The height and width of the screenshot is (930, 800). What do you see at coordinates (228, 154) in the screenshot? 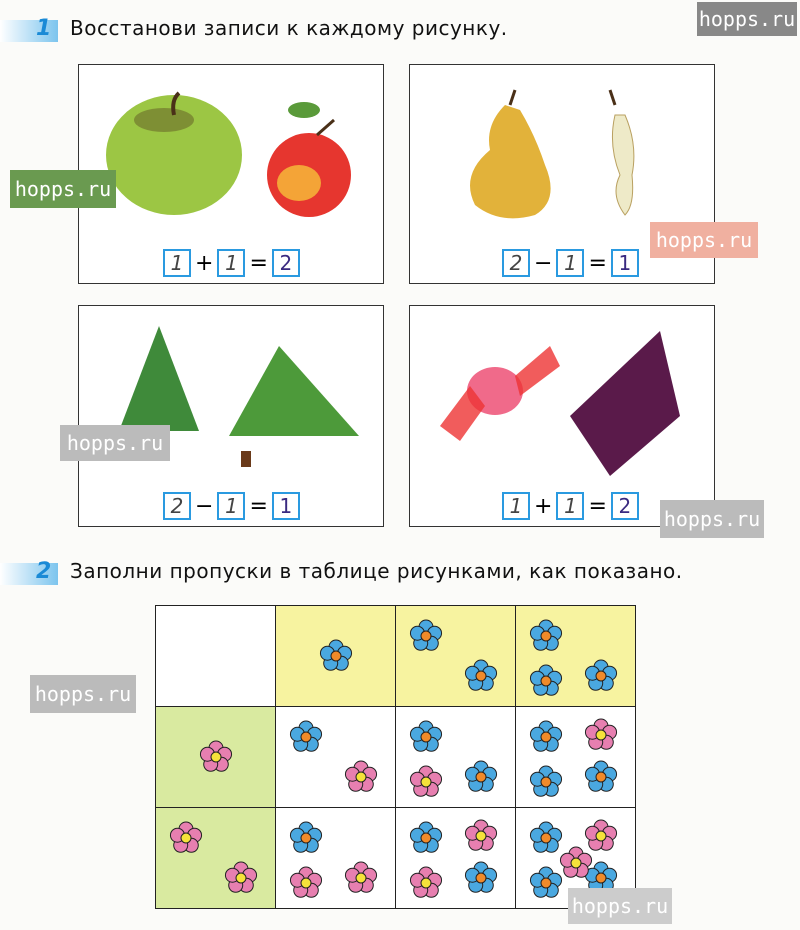
I see `apple-picture` at bounding box center [228, 154].